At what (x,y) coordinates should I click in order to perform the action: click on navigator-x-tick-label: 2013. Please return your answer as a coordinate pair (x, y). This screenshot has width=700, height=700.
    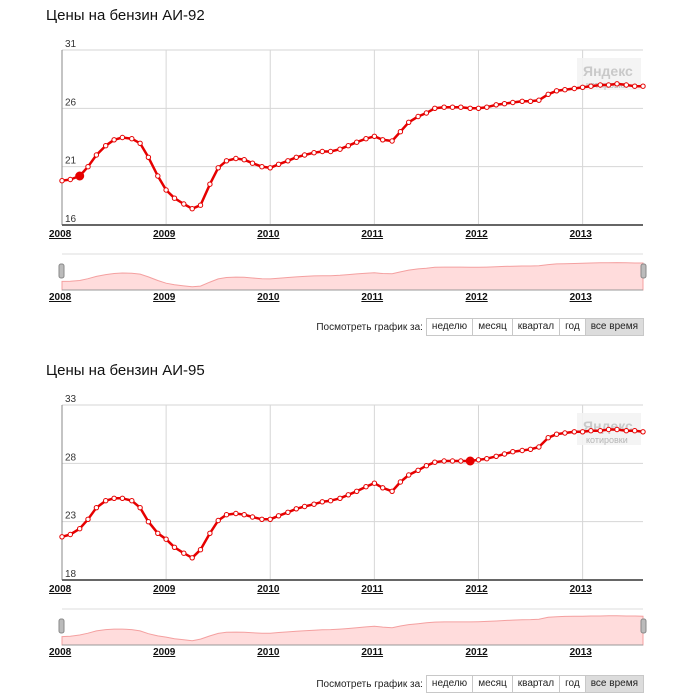
    Looking at the image, I should click on (581, 297).